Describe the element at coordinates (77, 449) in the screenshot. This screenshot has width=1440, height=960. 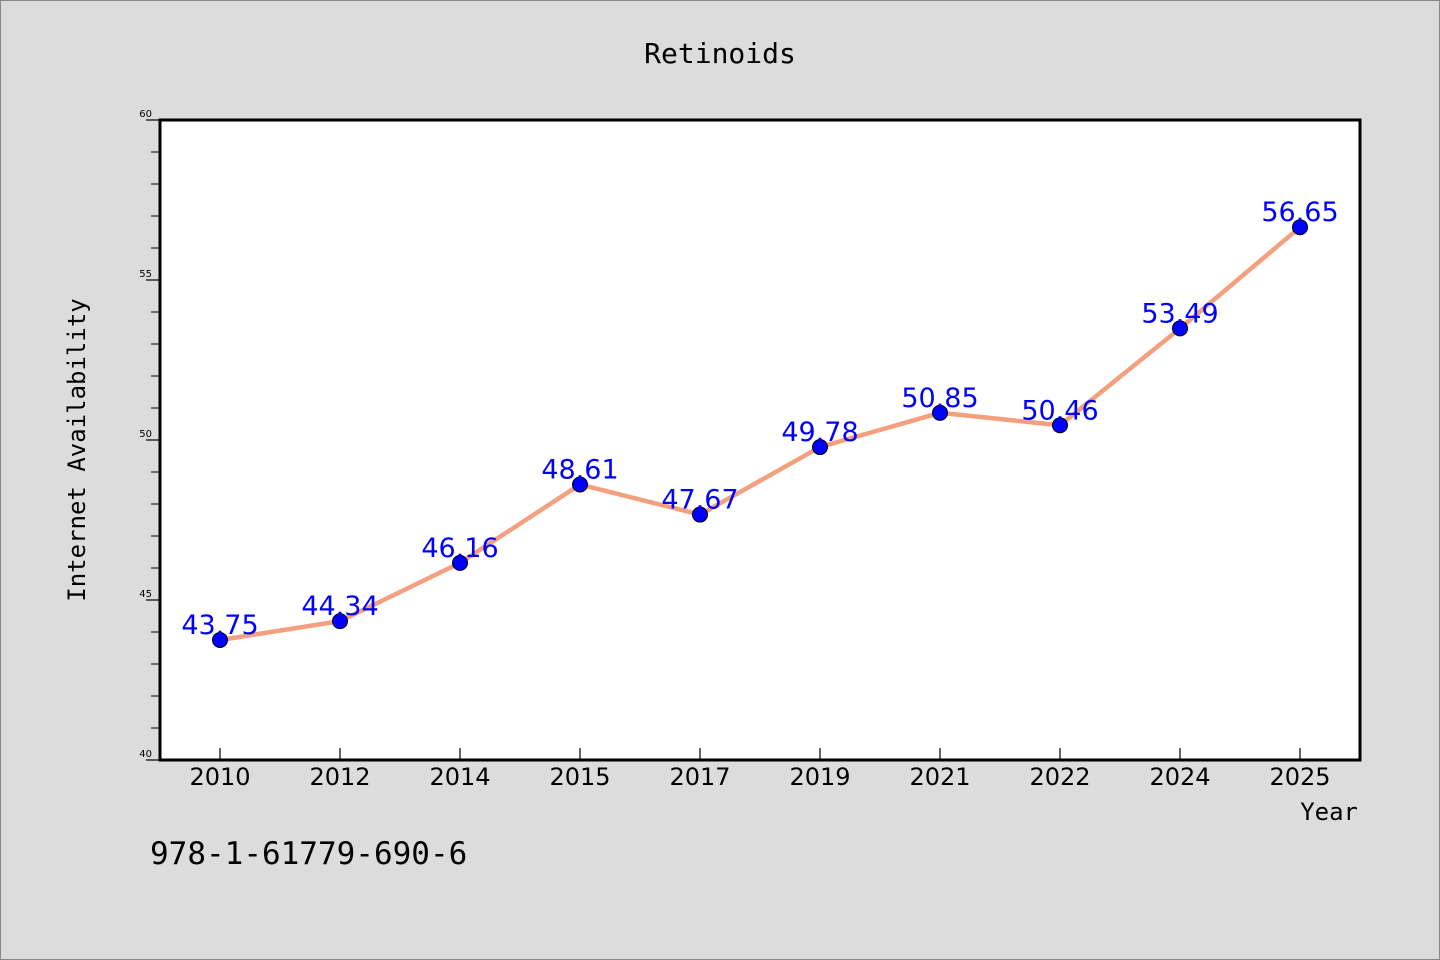
I see `y-axis-label: Internet Availability` at that location.